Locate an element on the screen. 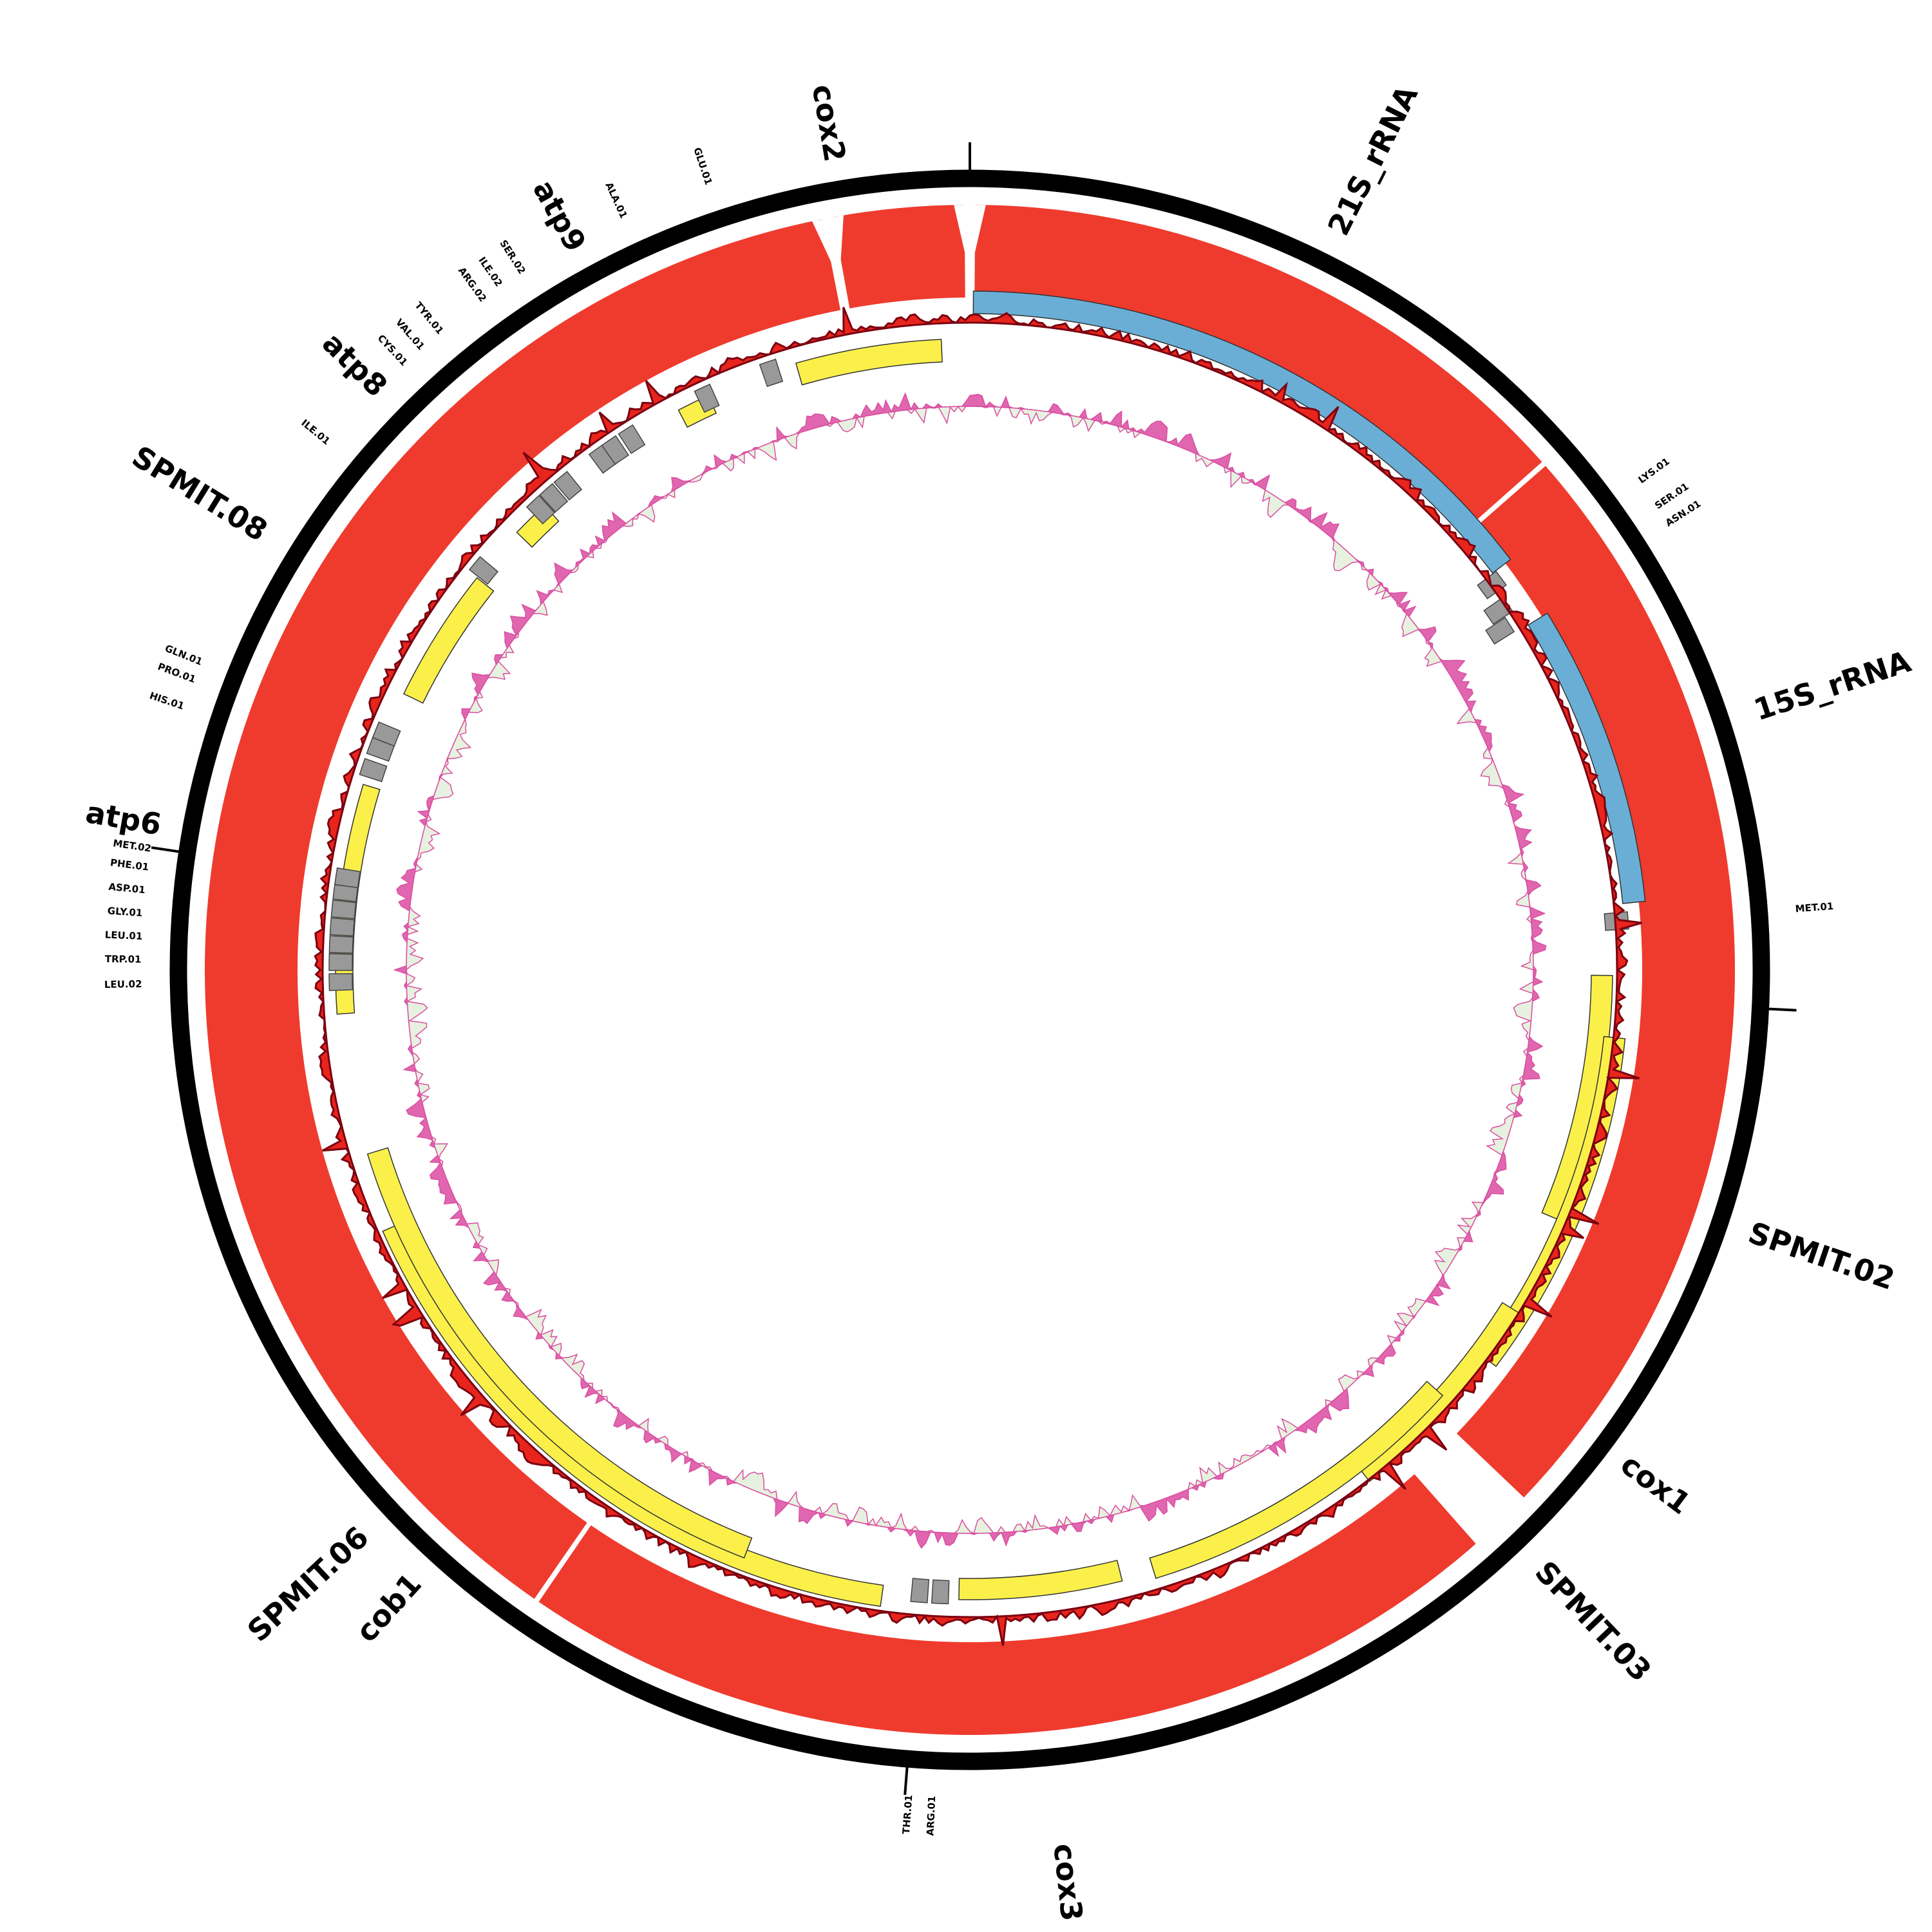 This screenshot has height=1932, width=1932. trna-label: TRP.01 is located at coordinates (124, 959).